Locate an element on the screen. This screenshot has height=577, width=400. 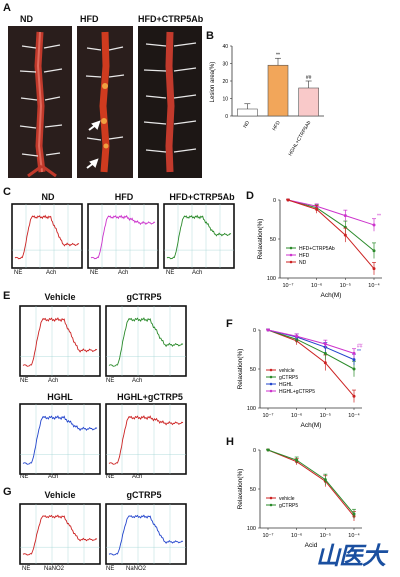
significance-b-1: ** is located at coordinates (278, 55).